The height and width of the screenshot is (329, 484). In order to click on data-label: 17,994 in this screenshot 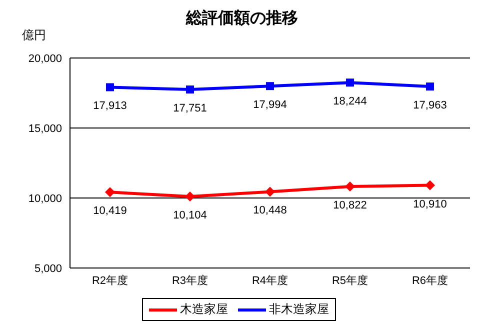, I will do `click(270, 105)`.